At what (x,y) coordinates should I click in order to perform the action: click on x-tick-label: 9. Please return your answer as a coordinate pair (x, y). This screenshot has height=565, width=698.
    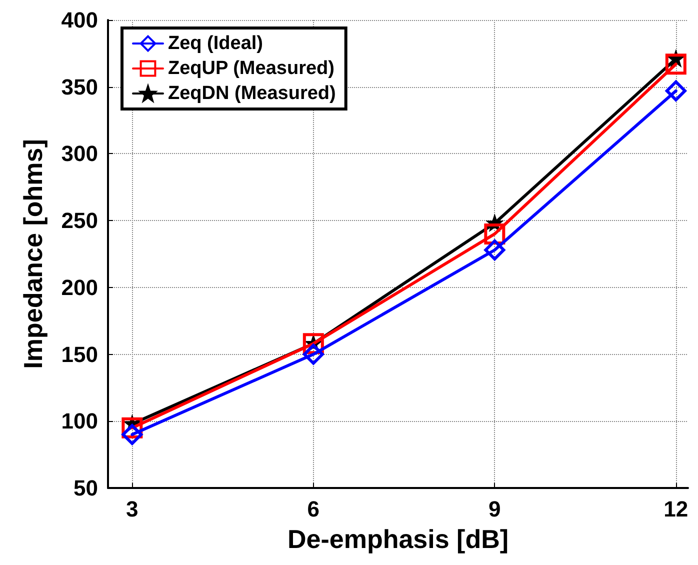
    Looking at the image, I should click on (494, 509).